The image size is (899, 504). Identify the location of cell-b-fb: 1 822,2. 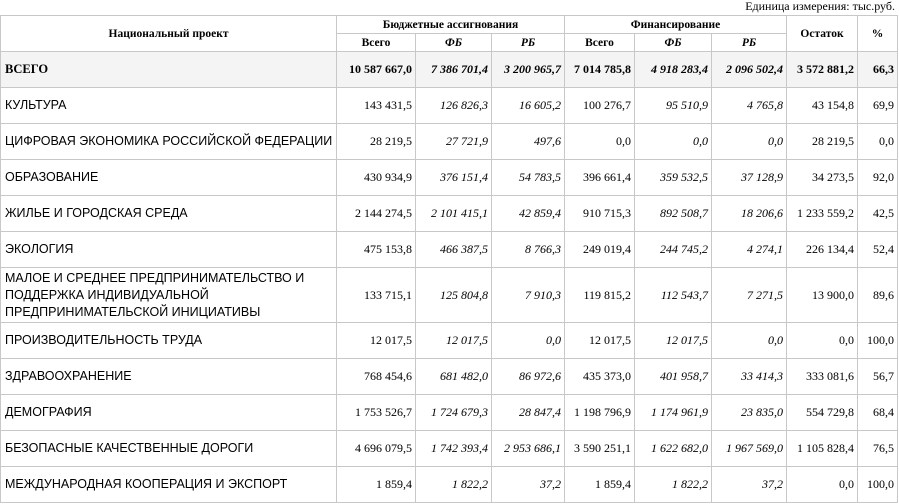
(453, 484).